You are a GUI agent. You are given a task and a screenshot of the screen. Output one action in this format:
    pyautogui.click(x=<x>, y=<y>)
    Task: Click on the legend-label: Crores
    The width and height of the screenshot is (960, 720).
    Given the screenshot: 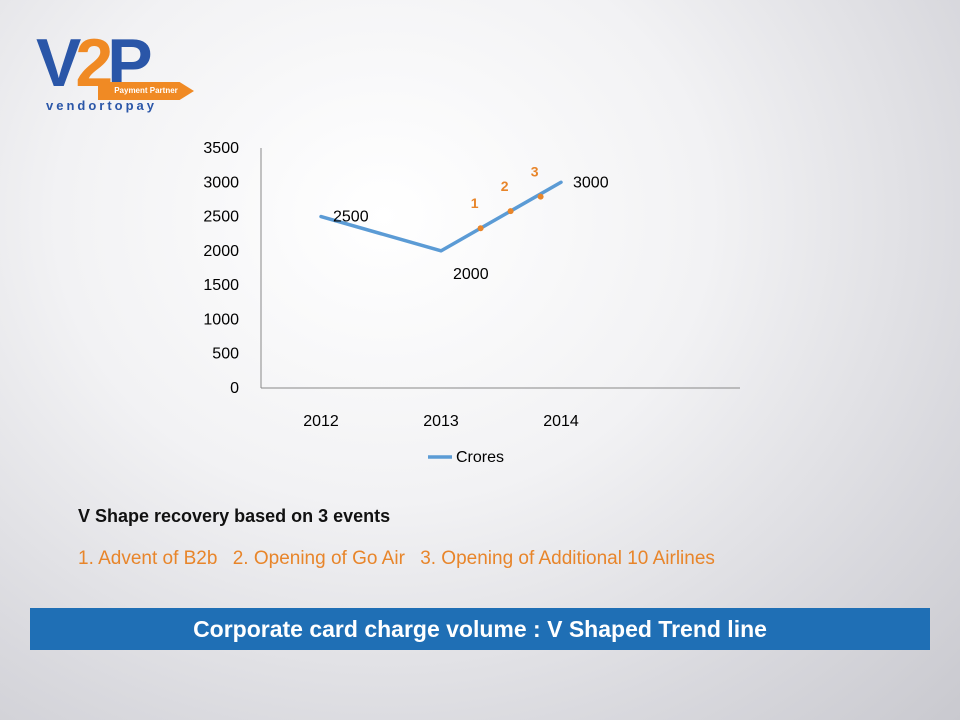 What is the action you would take?
    pyautogui.click(x=480, y=457)
    